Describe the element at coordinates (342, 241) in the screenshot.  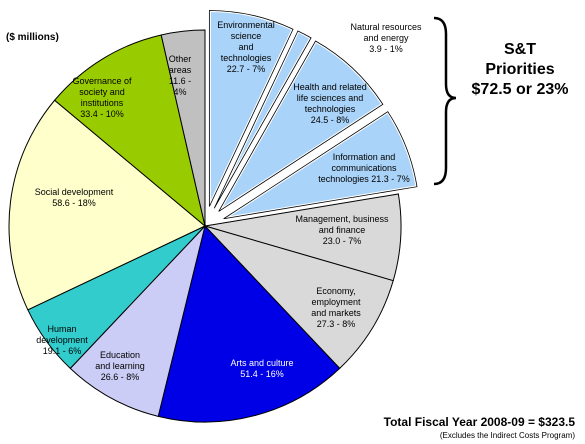
I see `label-line: 23.0 - 7%` at that location.